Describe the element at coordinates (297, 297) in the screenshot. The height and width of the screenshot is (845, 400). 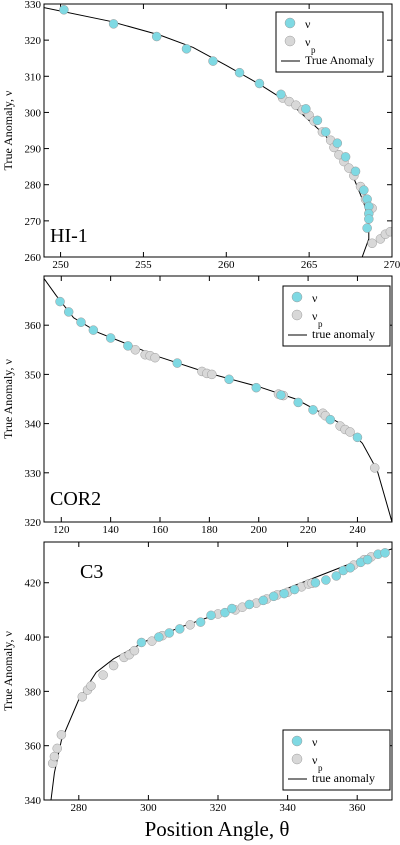
I see `legend-nu-swatch` at that location.